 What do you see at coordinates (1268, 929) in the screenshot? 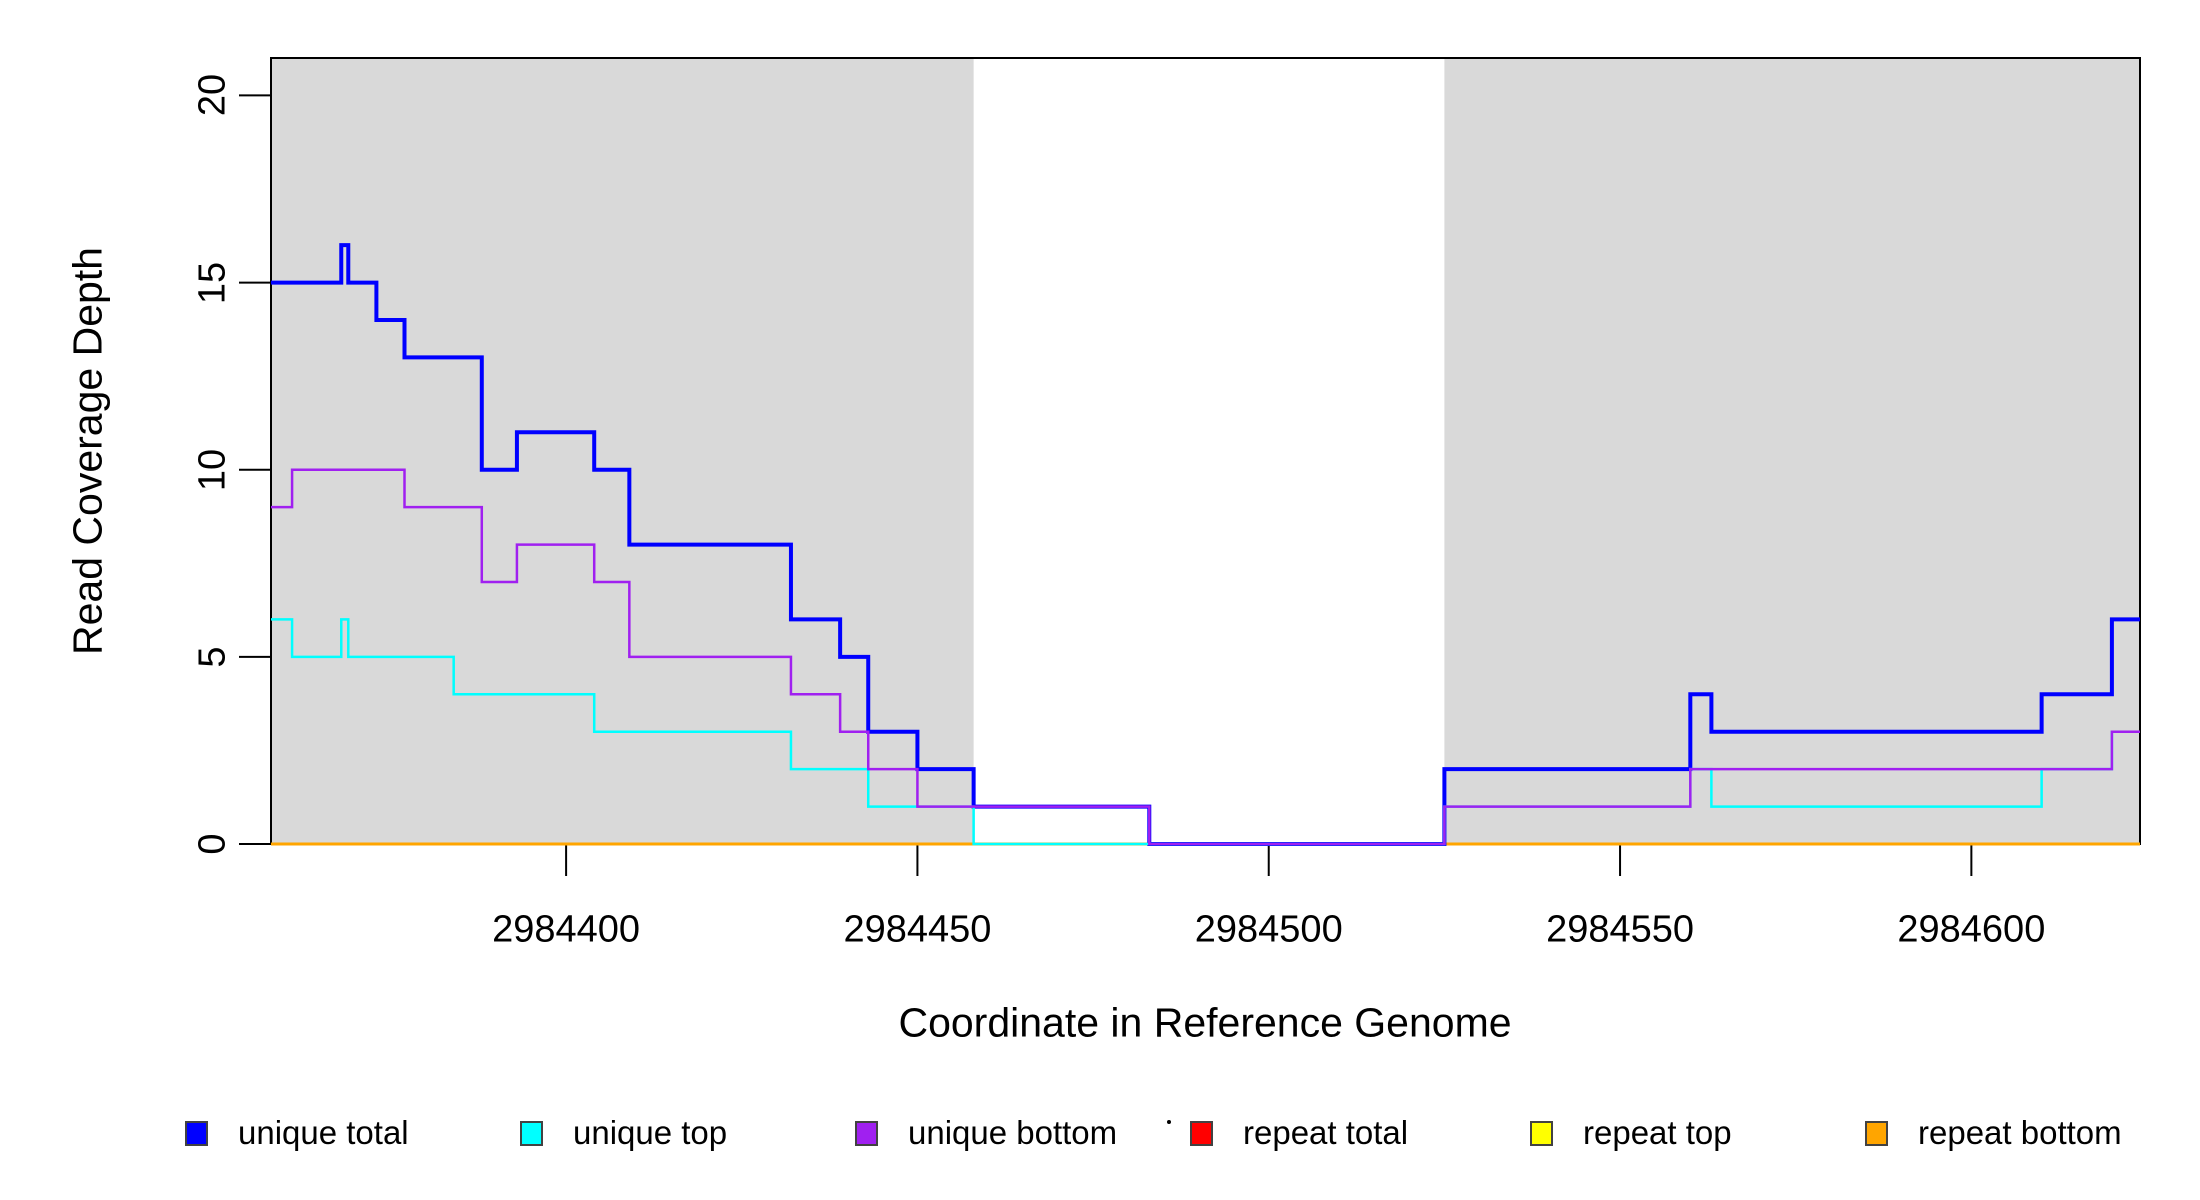
I see `x-tick-label-2: 2984500` at bounding box center [1268, 929].